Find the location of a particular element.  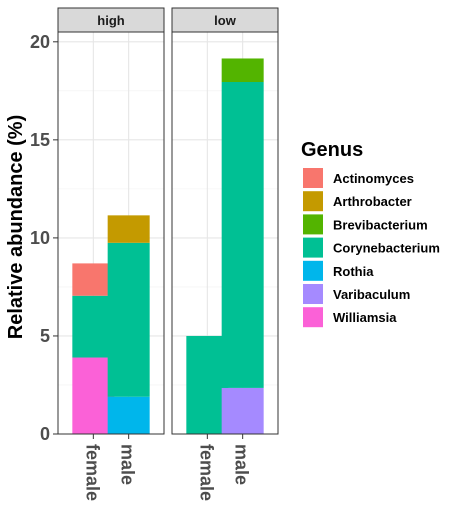

legend-key-varibaculum is located at coordinates (313, 294).